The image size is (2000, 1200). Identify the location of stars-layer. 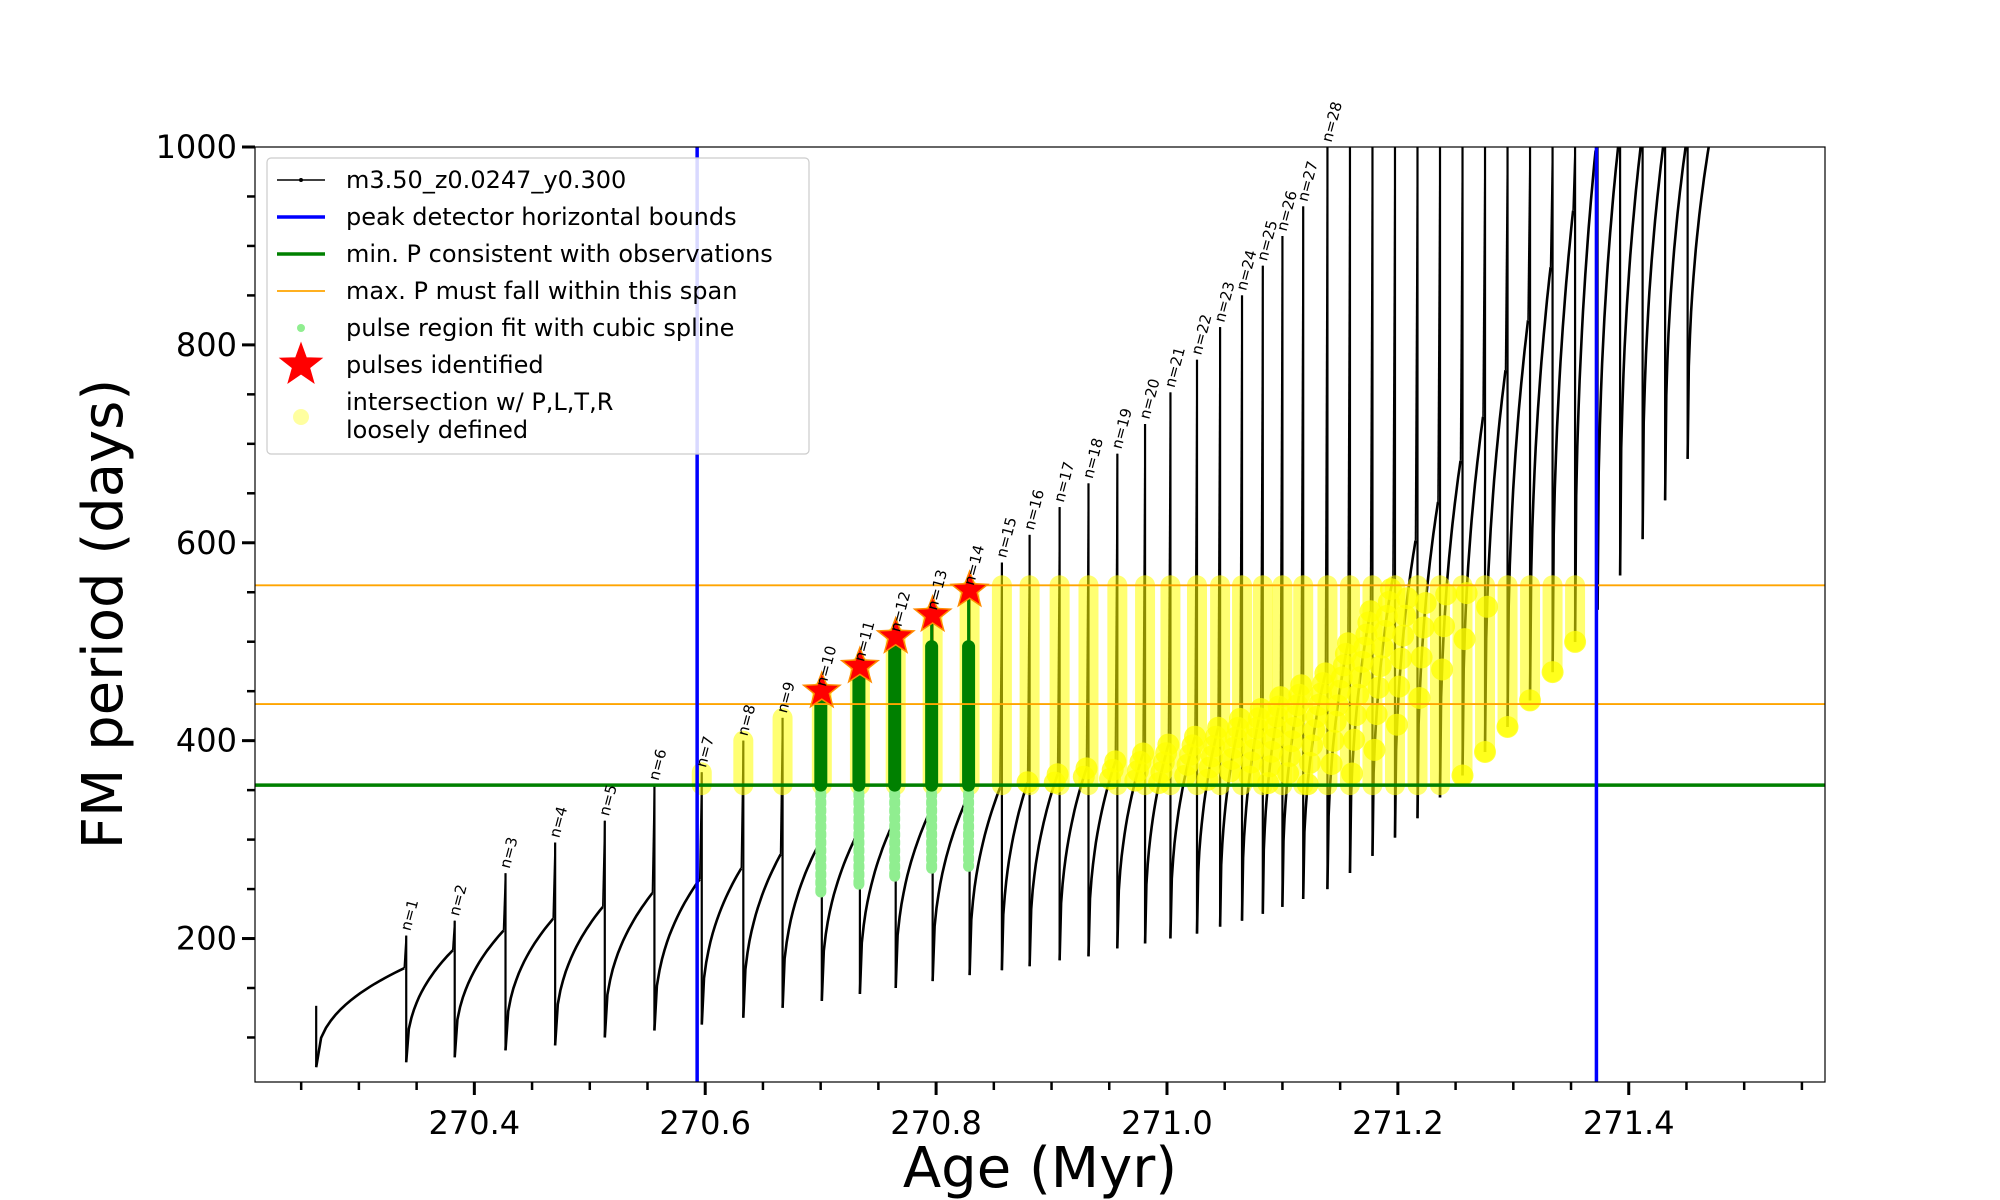
(895, 639).